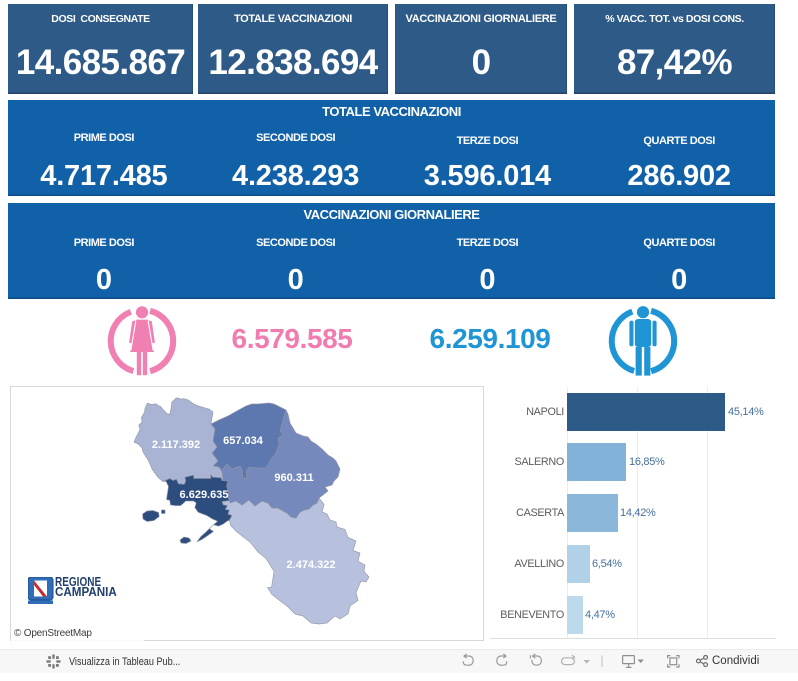  Describe the element at coordinates (311, 565) in the screenshot. I see `svg-text: 2.474.322` at that location.